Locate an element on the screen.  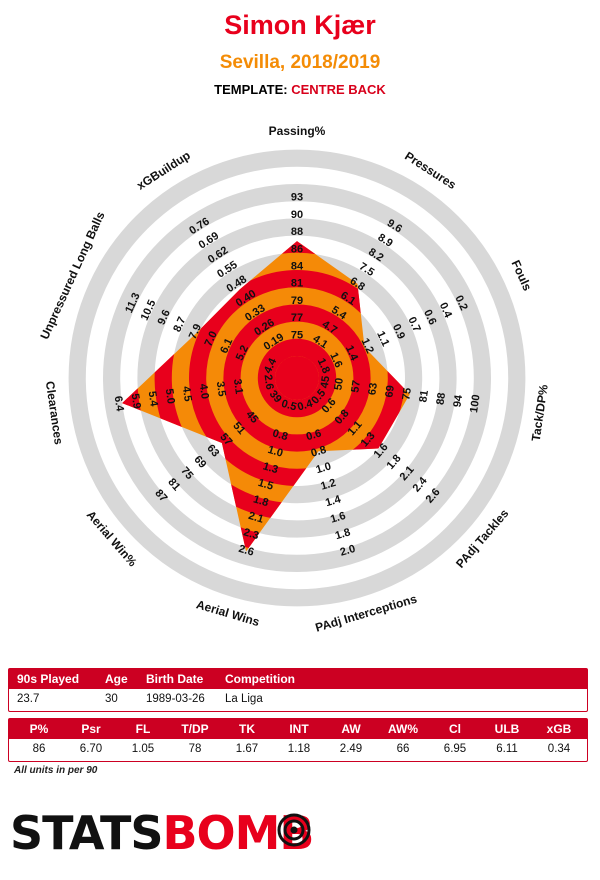
tick-label-3-6: 88 is located at coordinates (441, 399).